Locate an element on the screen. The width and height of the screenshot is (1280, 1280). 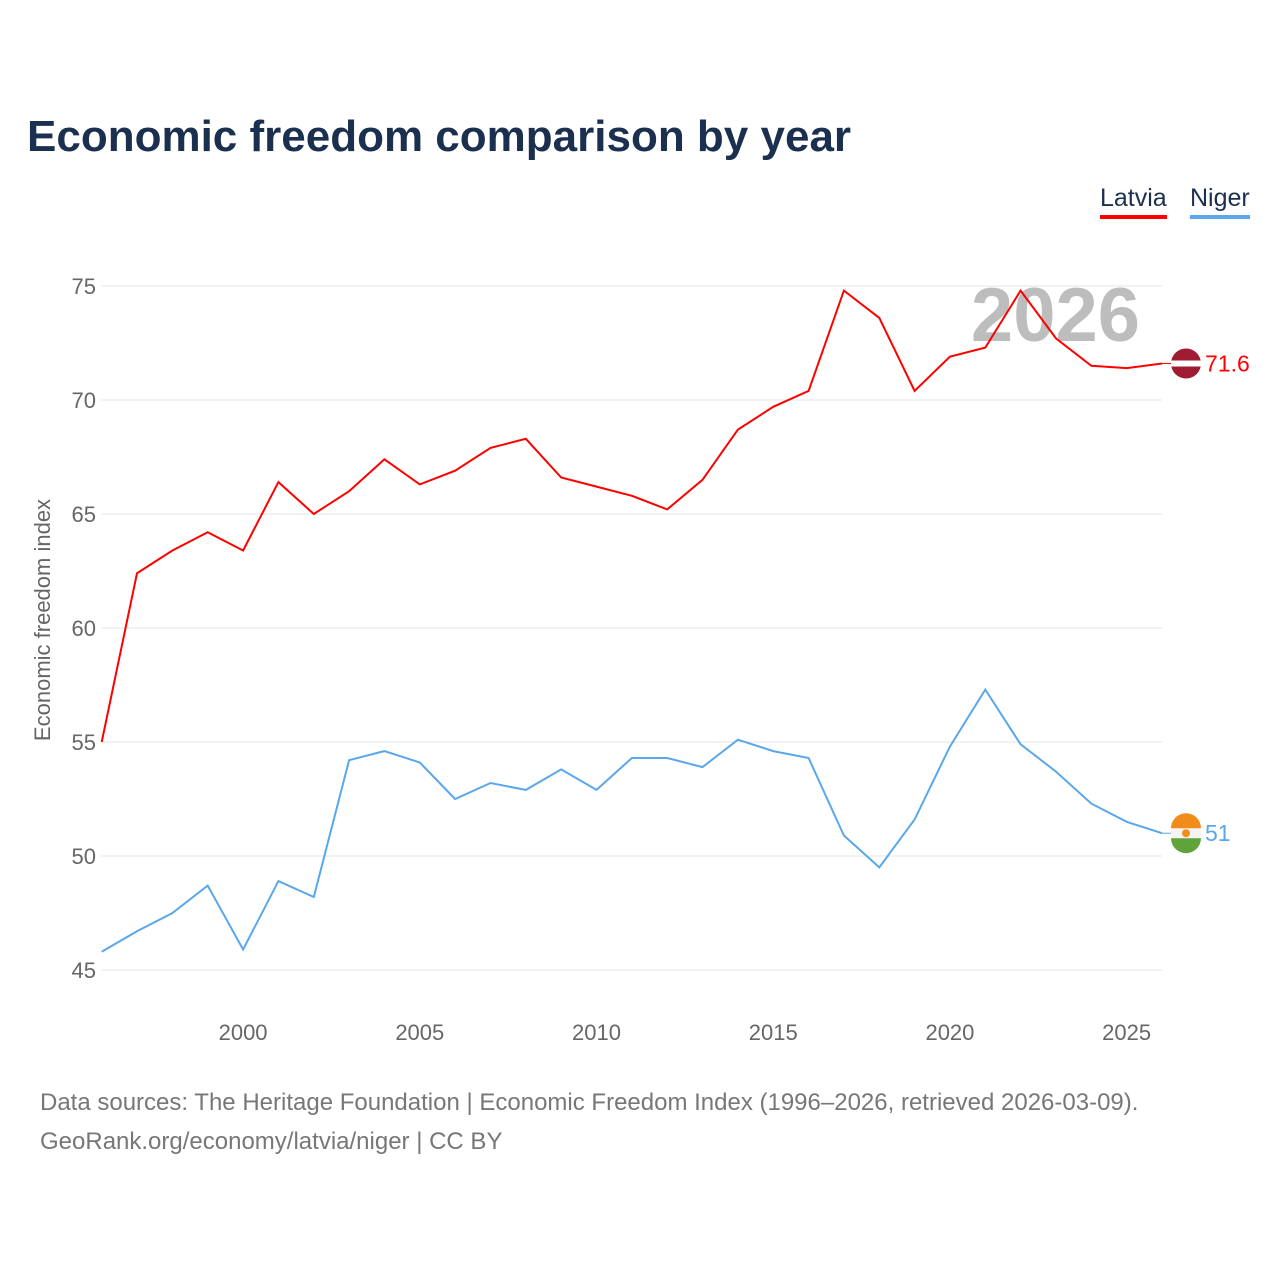
niger-flag-top is located at coordinates (1186, 821).